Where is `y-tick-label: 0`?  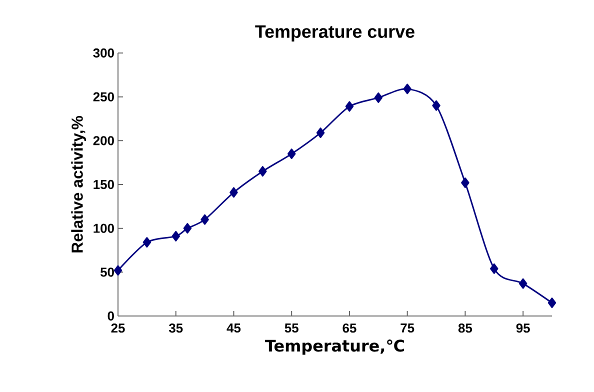
y-tick-label: 0 is located at coordinates (111, 316).